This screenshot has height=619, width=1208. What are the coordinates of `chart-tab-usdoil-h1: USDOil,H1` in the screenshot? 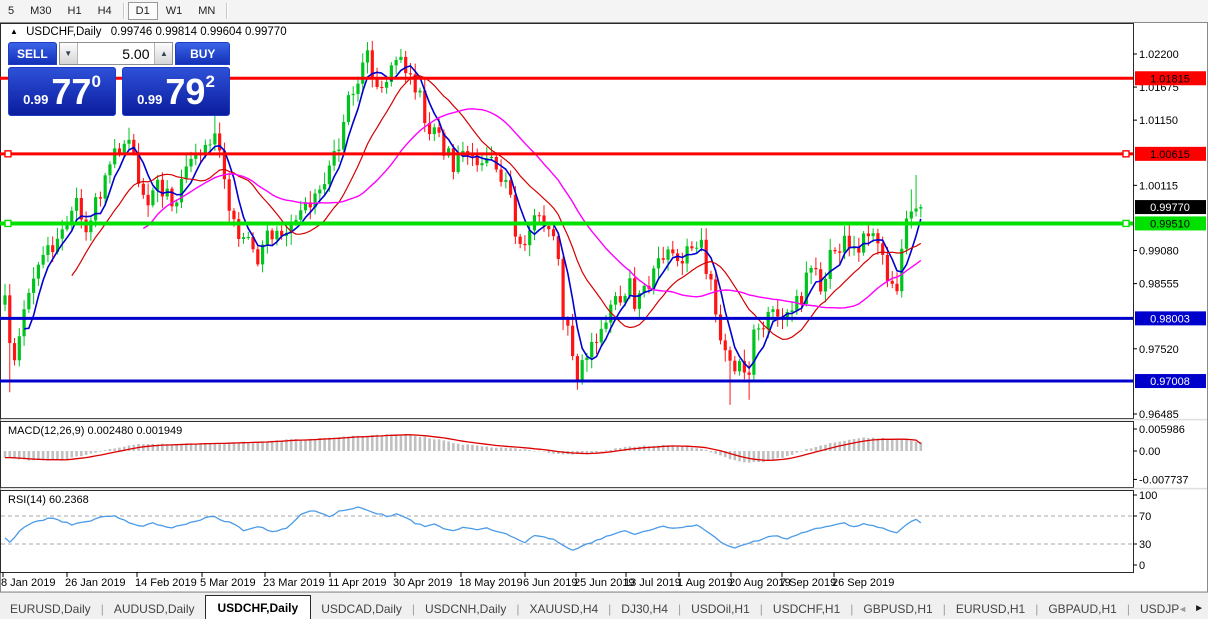 It's located at (720, 609).